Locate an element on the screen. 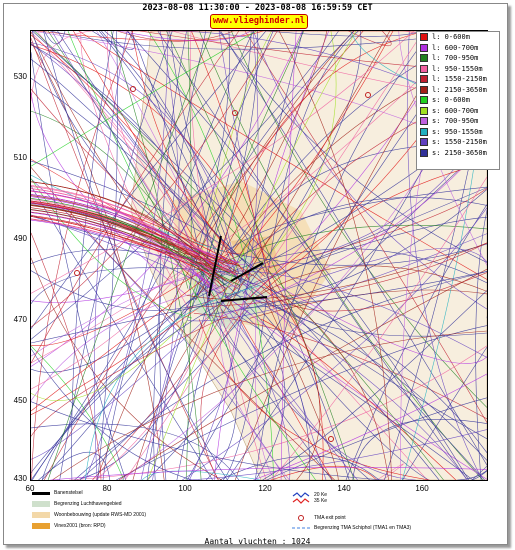 Image resolution: width=515 pixels, height=550 pixels. legend-label: l: 600-700m is located at coordinates (455, 47).